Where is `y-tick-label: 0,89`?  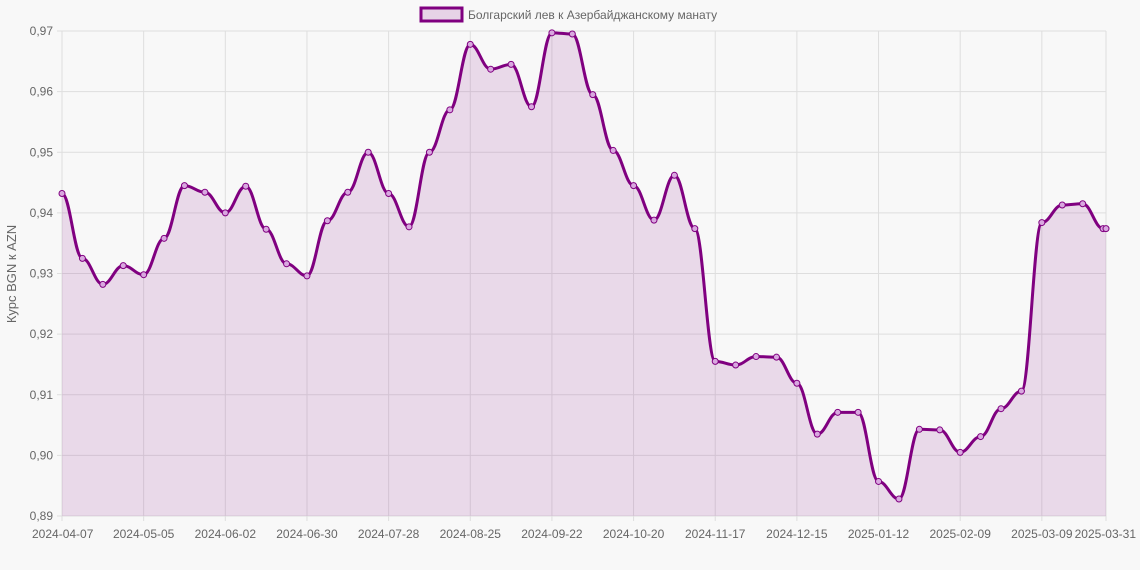 y-tick-label: 0,89 is located at coordinates (42, 516).